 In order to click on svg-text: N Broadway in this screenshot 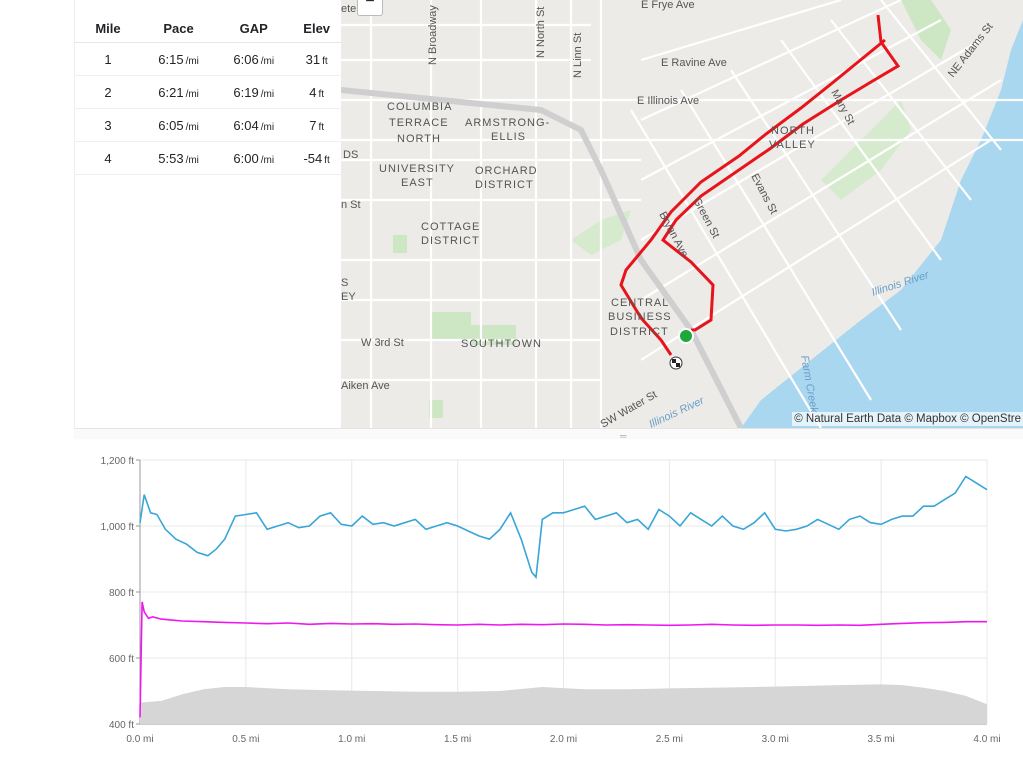, I will do `click(433, 35)`.